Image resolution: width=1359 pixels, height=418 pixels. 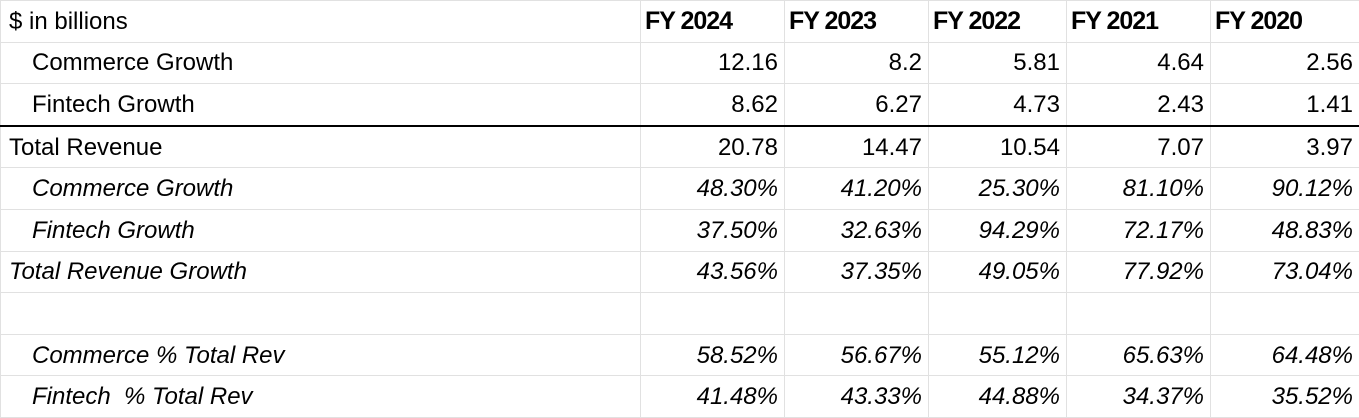 I want to click on header-year-cell: FY 2024, so click(x=712, y=21).